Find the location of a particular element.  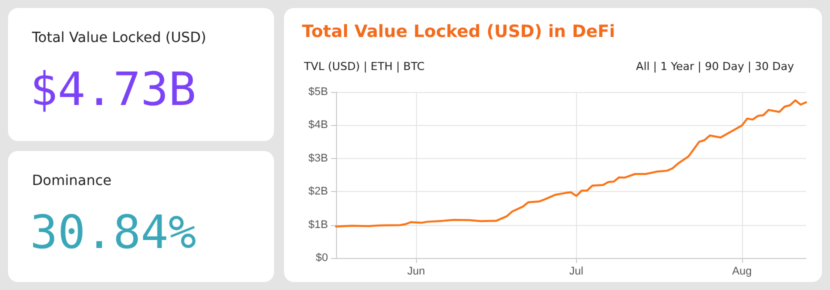

text: All | 1 Year | 90 Day | 30 Day is located at coordinates (715, 66).